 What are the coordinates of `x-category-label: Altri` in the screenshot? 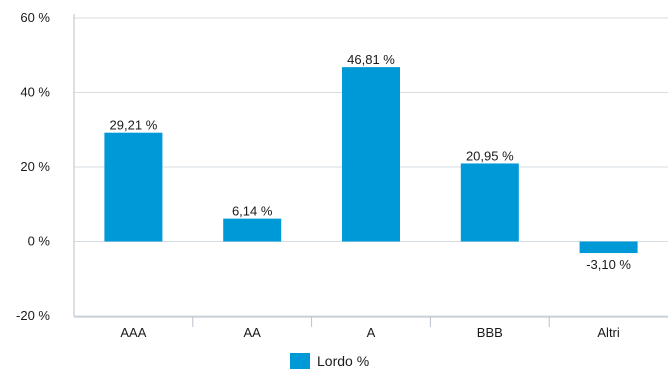 It's located at (608, 332).